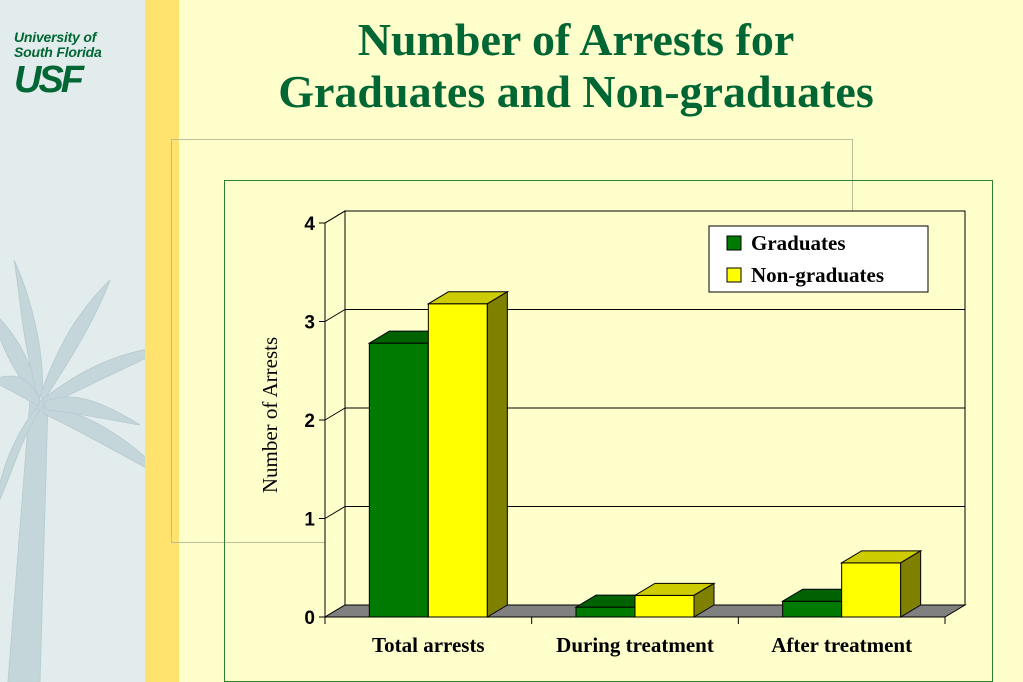  Describe the element at coordinates (428, 645) in the screenshot. I see `x-category-label: Total arrests` at that location.